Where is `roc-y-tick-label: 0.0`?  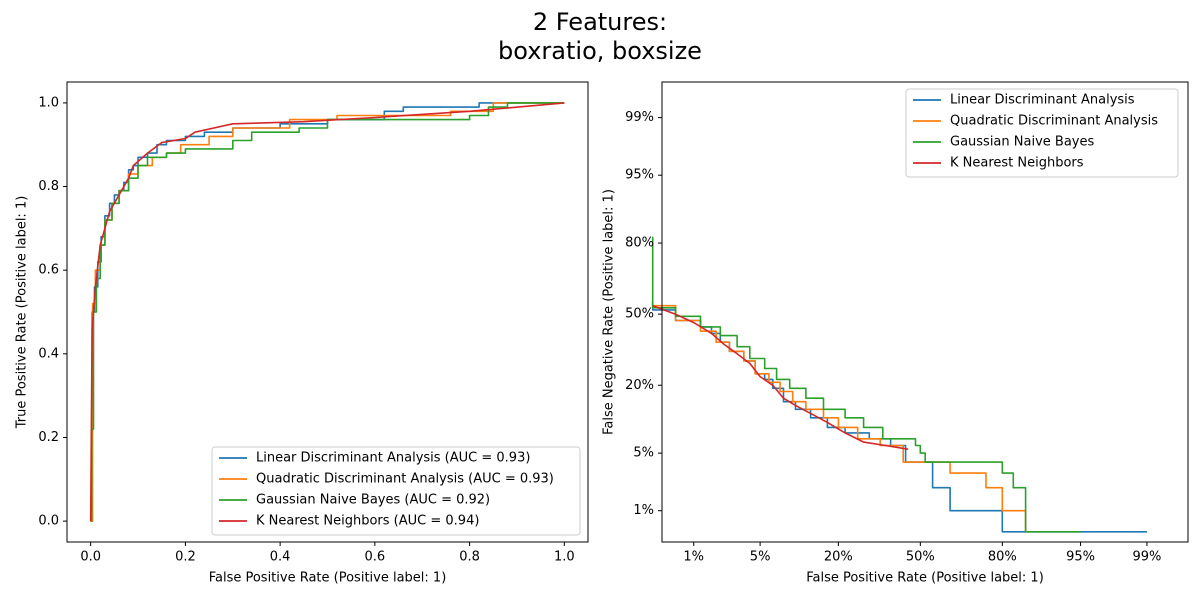 roc-y-tick-label: 0.0 is located at coordinates (48, 521).